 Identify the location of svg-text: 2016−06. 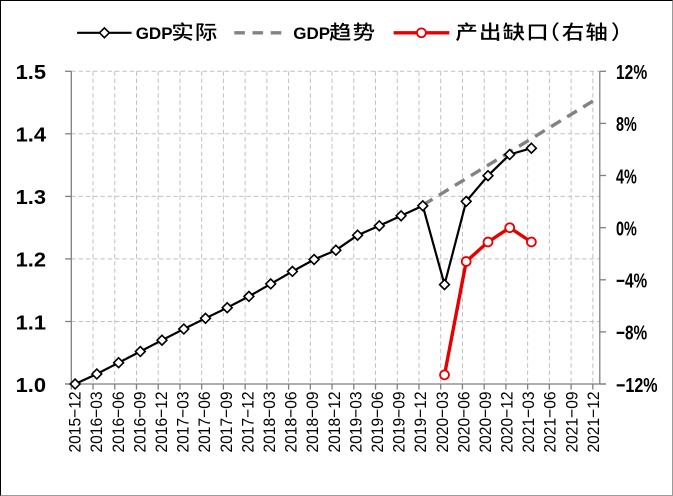
(118, 422).